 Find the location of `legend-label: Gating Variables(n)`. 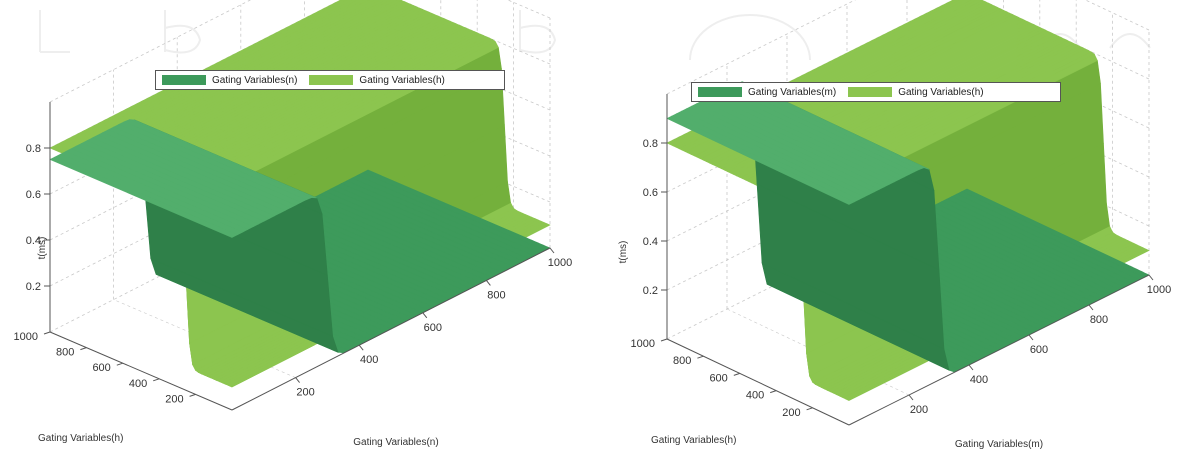

legend-label: Gating Variables(n) is located at coordinates (255, 80).